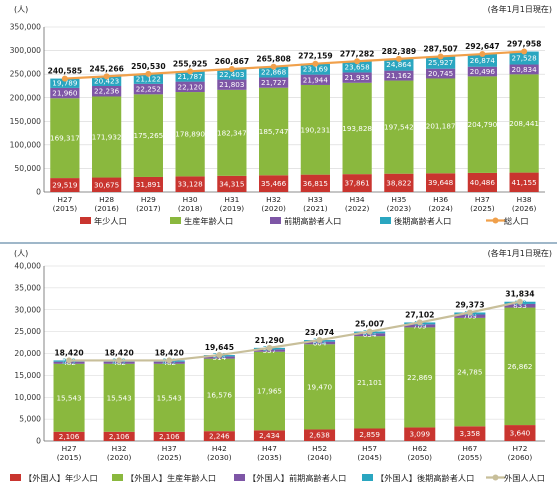  I want to click on segment-data-label: 19,789, so click(65, 83).